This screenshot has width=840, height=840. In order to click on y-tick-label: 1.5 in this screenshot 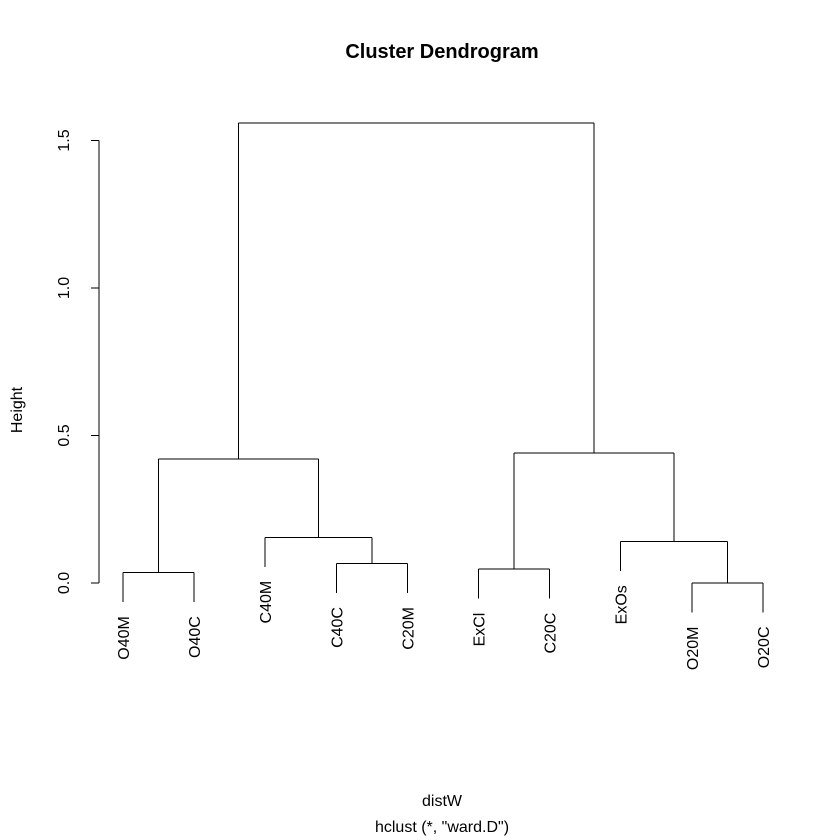, I will do `click(64, 140)`.